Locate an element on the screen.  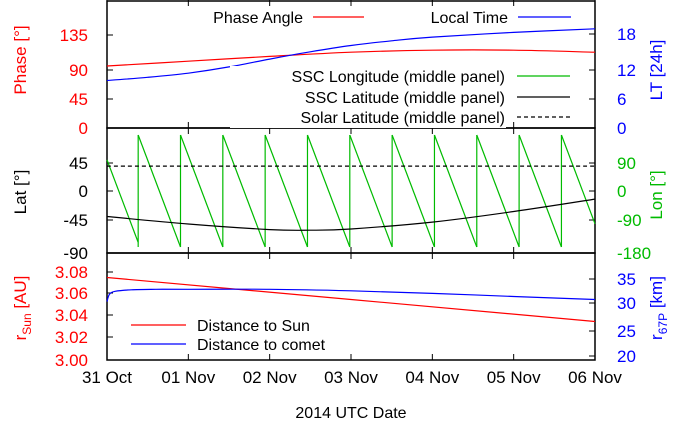
legend-label-solar-latitude: Solar Latitude (middle panel) is located at coordinates (402, 118).